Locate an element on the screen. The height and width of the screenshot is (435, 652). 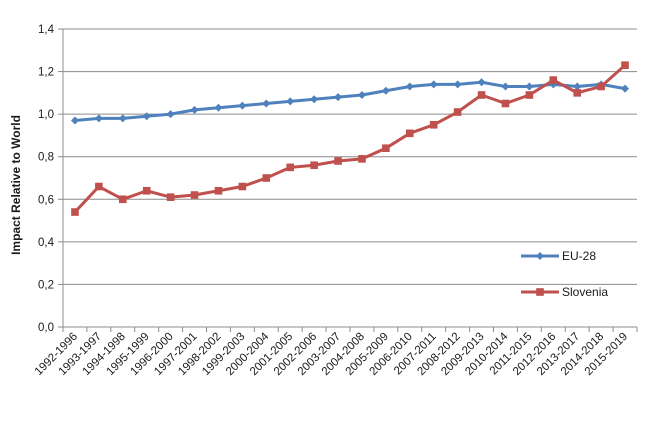
y-tick-label: 0,2 is located at coordinates (46, 285).